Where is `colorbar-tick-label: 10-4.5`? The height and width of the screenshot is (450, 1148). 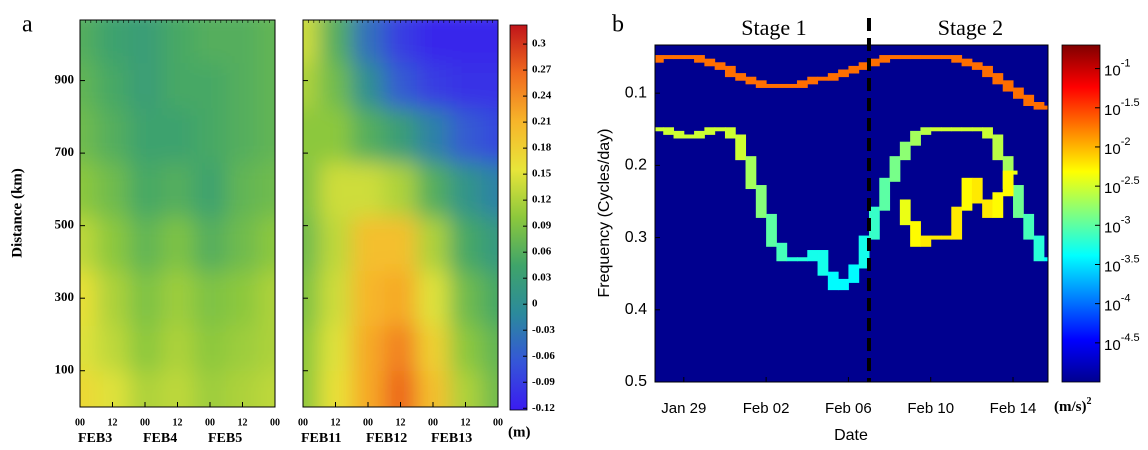
colorbar-tick-label: 10-4.5 is located at coordinates (1122, 343).